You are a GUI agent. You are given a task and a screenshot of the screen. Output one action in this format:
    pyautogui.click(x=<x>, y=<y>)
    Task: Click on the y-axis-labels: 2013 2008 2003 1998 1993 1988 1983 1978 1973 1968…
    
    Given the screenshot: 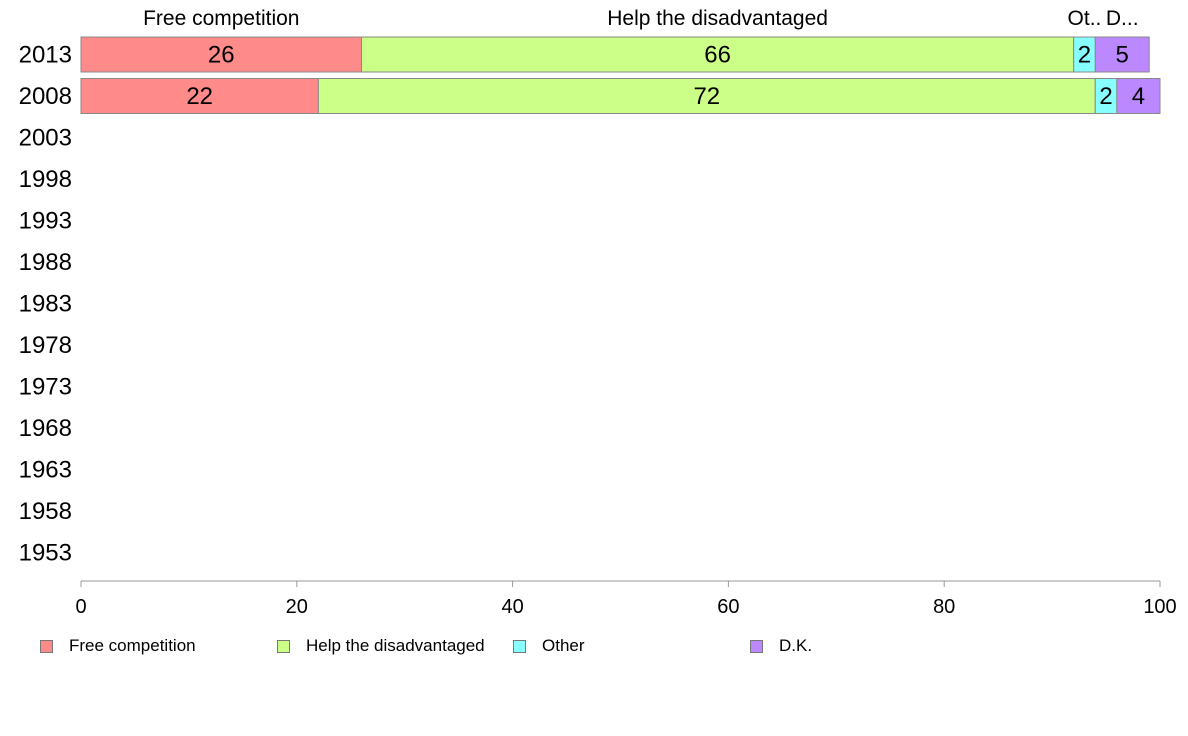 What is the action you would take?
    pyautogui.click(x=45, y=304)
    